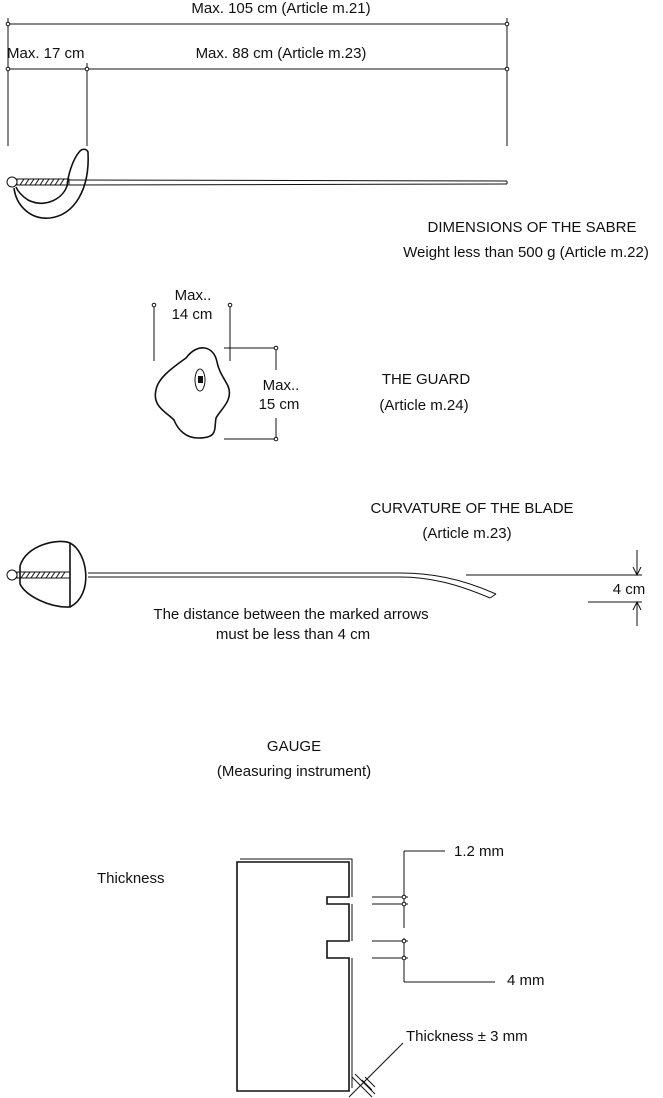 The width and height of the screenshot is (663, 1098). Describe the element at coordinates (467, 1036) in the screenshot. I see `body-thickness-label: Thickness ± 3 mm` at that location.